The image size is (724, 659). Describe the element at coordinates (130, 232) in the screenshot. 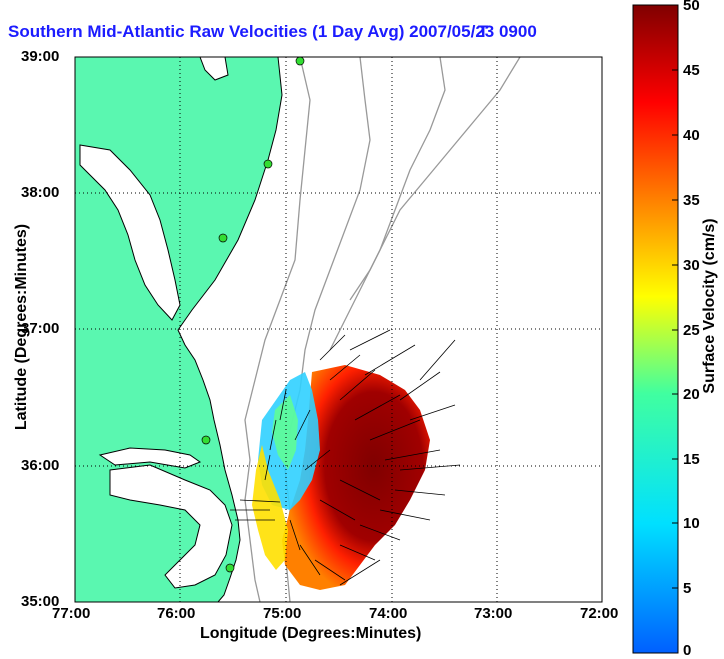

I see `chesapeake-bay` at that location.